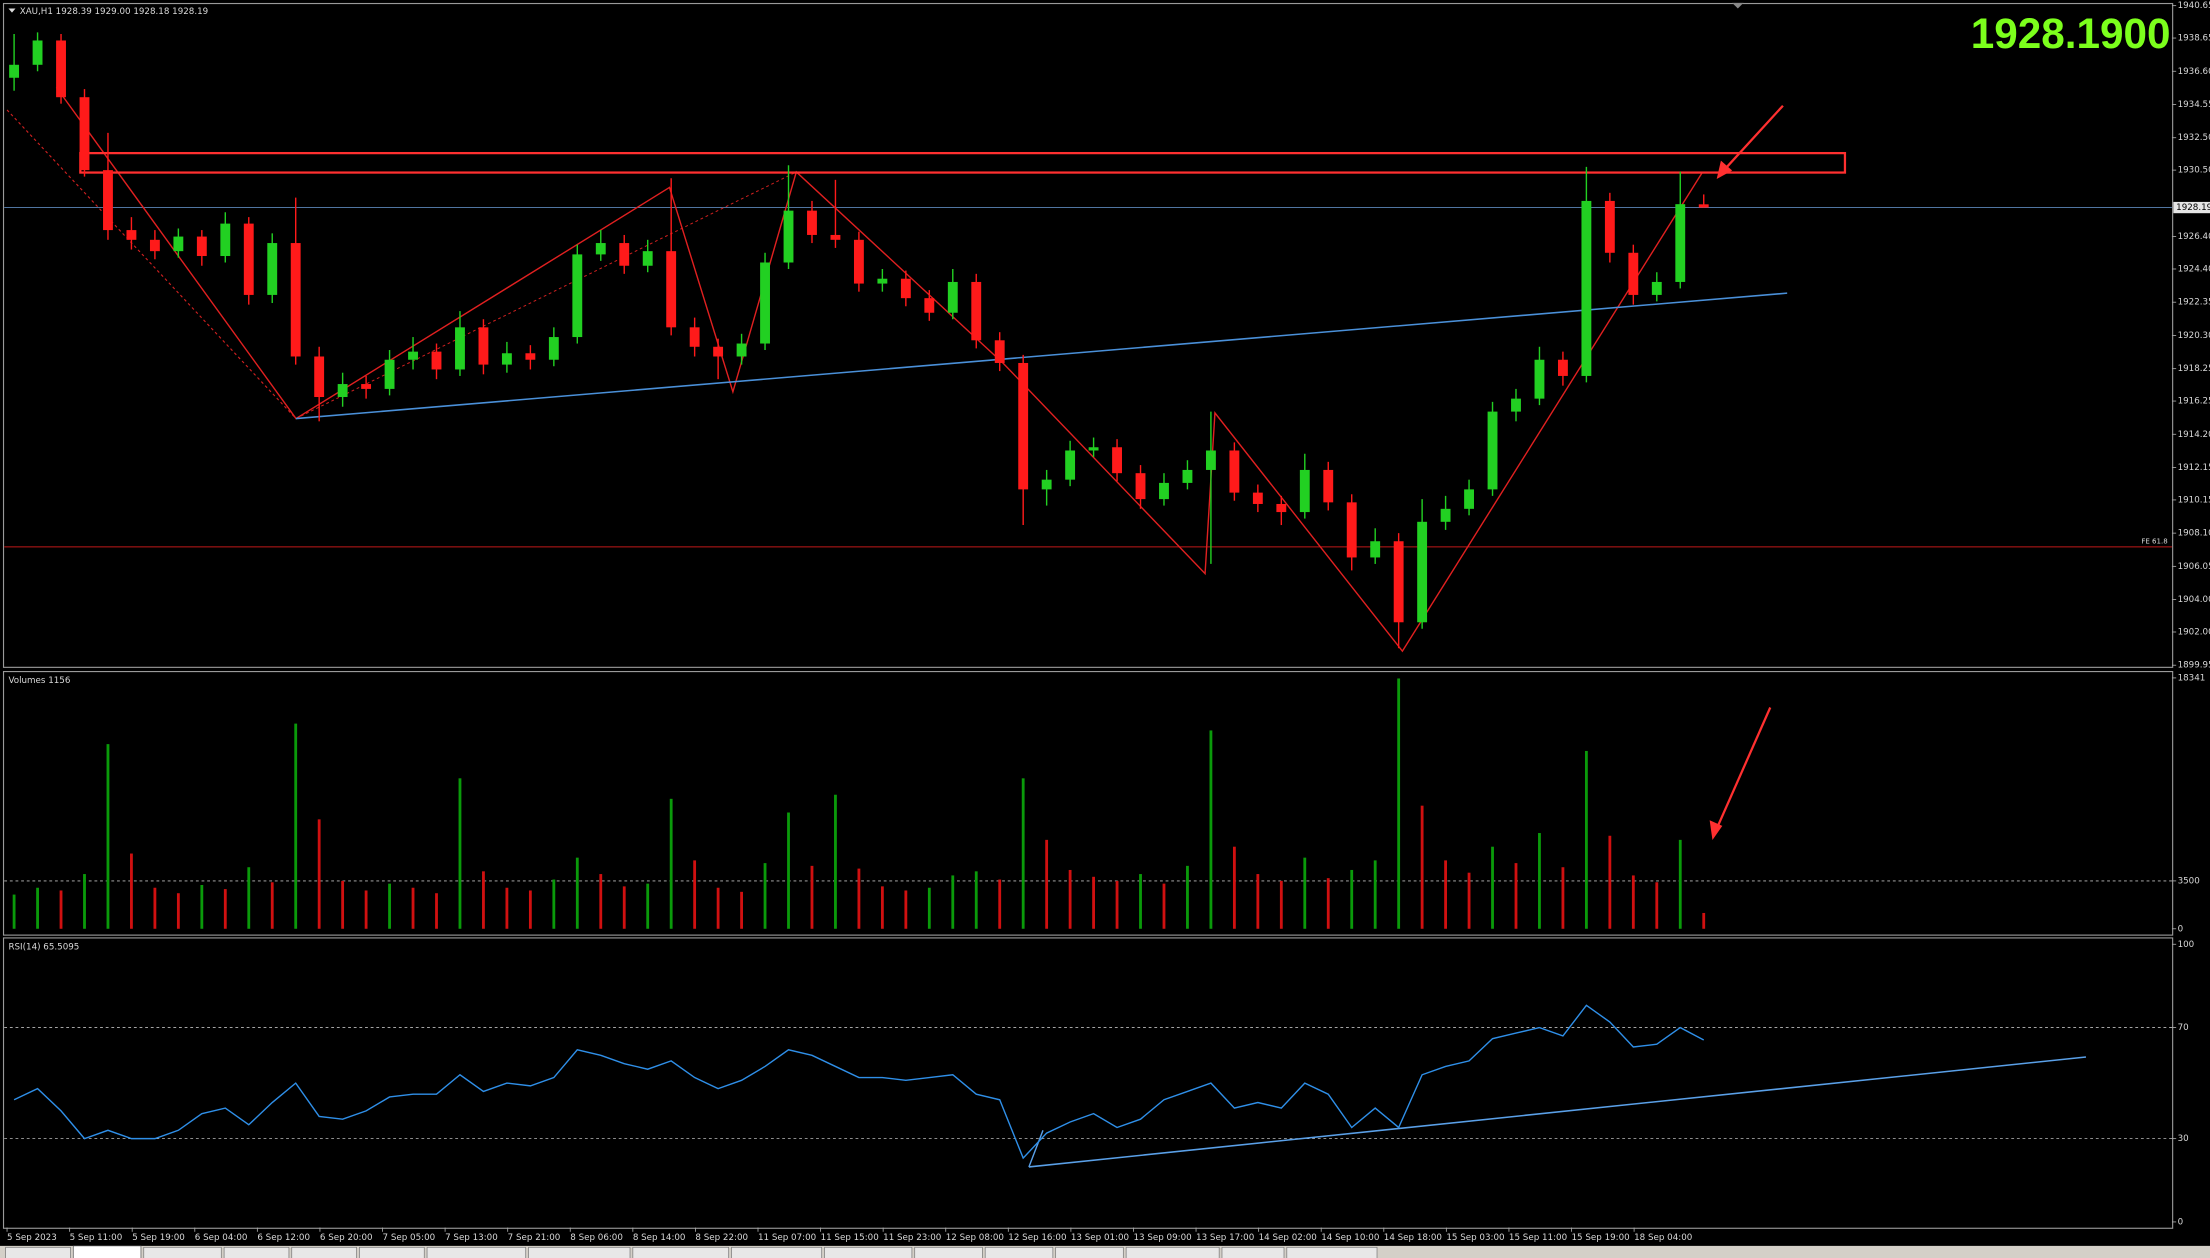  I want to click on trend-line, so click(1041, 356).